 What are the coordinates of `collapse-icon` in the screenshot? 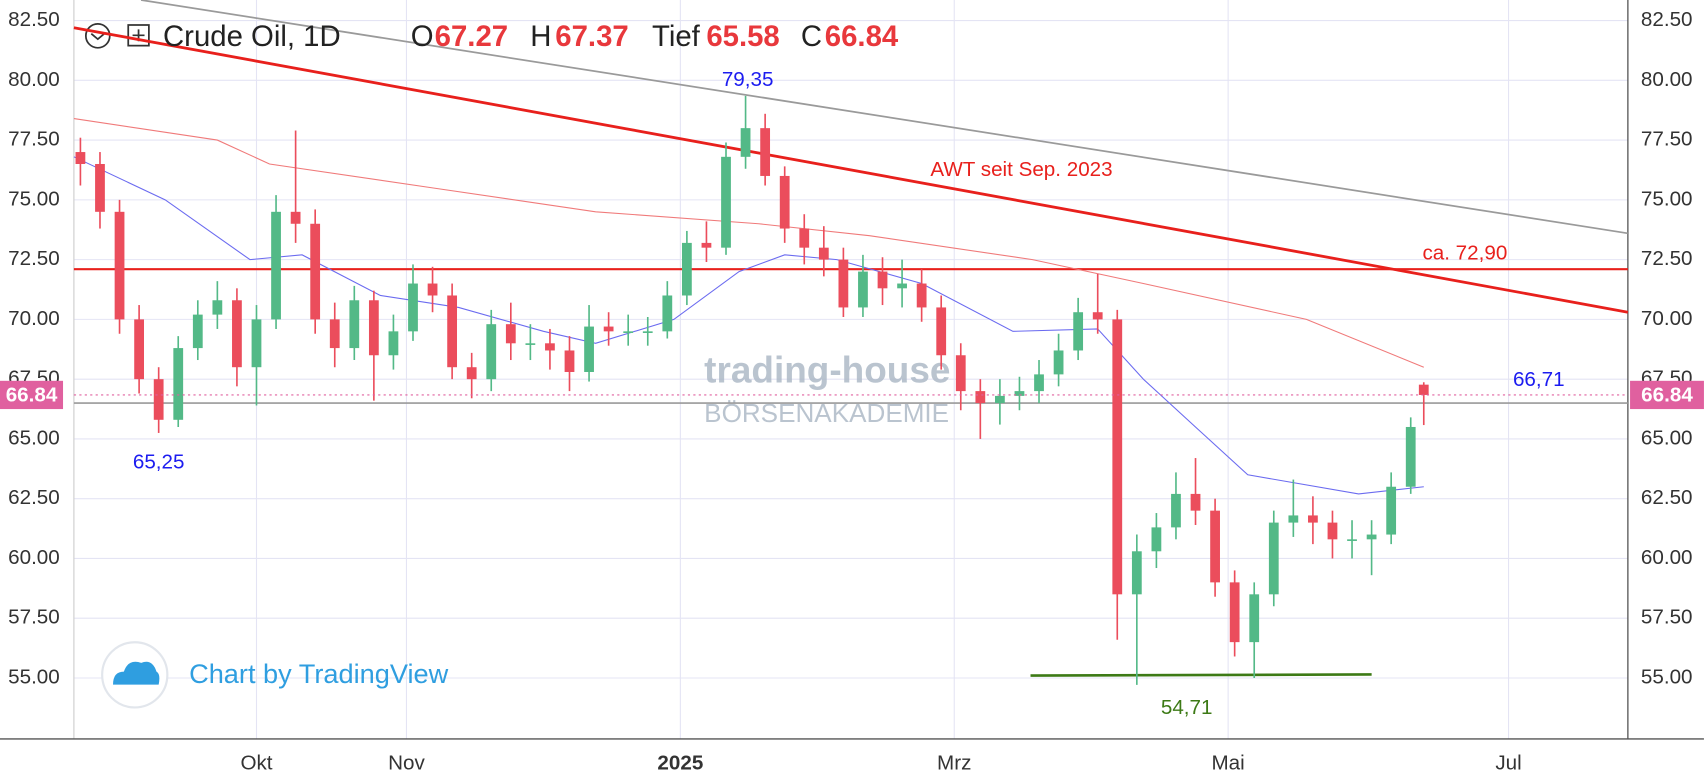 It's located at (97, 36).